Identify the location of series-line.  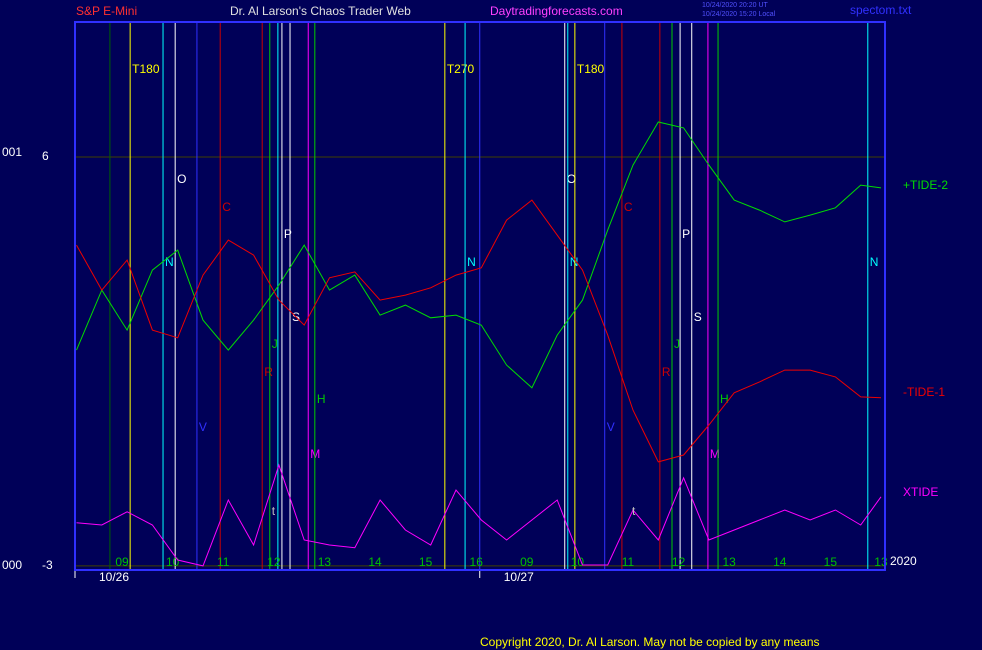
(479, 515).